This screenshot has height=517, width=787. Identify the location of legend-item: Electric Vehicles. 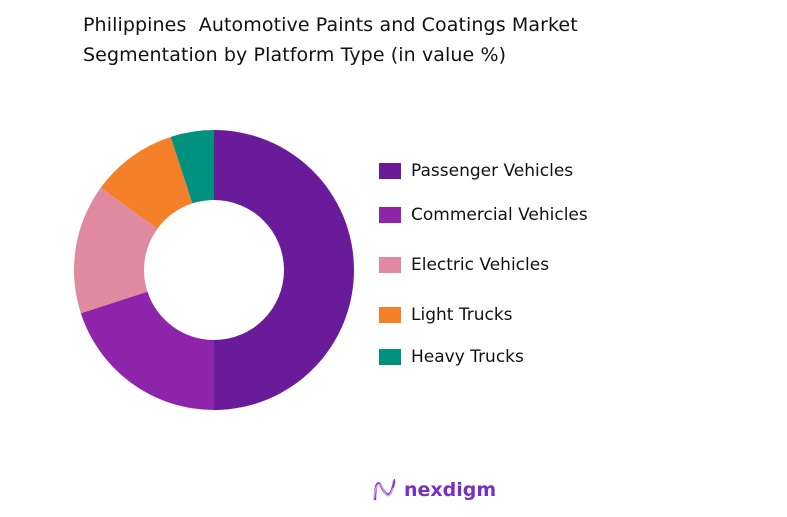
(464, 265).